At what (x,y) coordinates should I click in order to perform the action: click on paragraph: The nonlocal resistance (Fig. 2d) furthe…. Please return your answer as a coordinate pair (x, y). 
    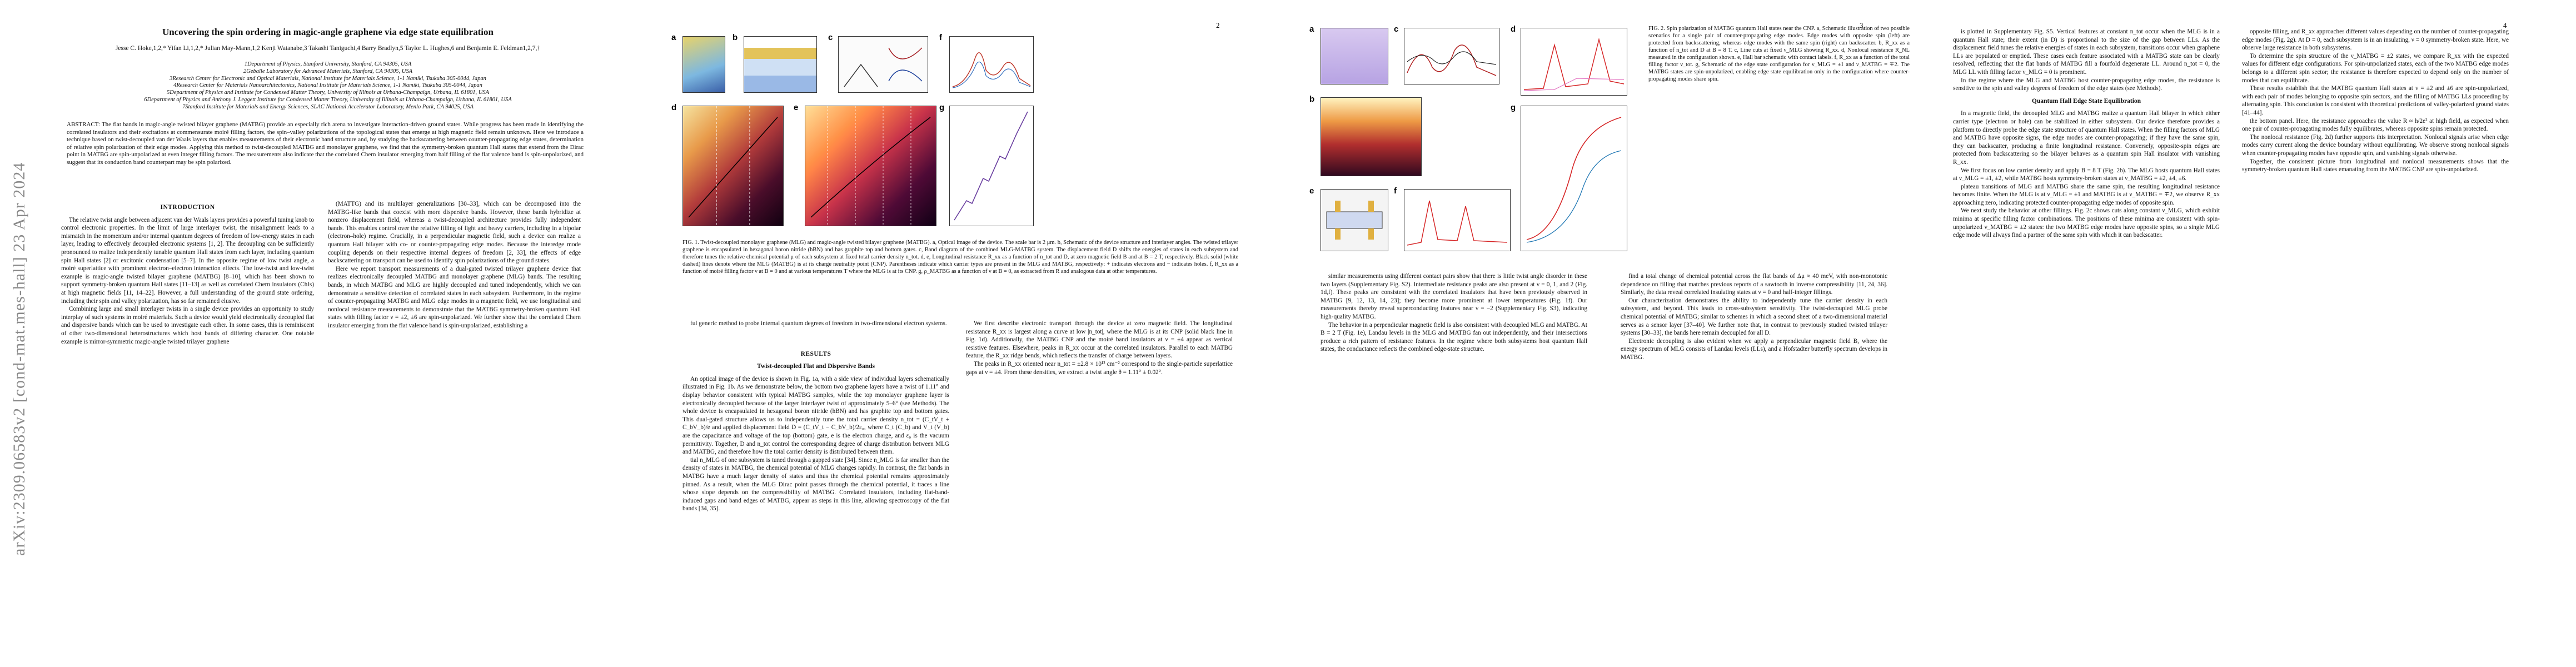
    Looking at the image, I should click on (2375, 145).